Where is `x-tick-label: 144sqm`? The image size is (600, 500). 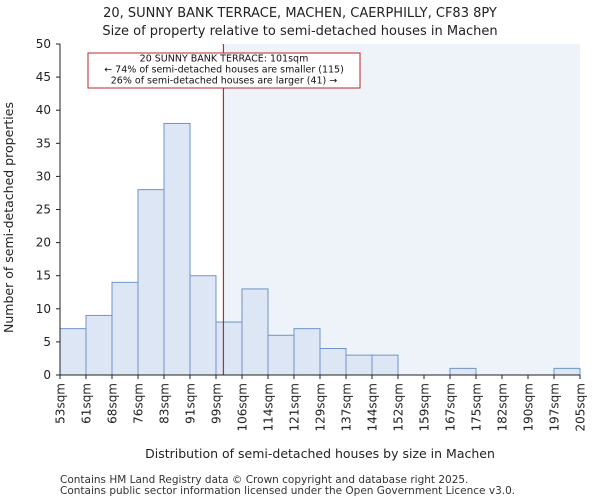
x-tick-label: 144sqm is located at coordinates (373, 407).